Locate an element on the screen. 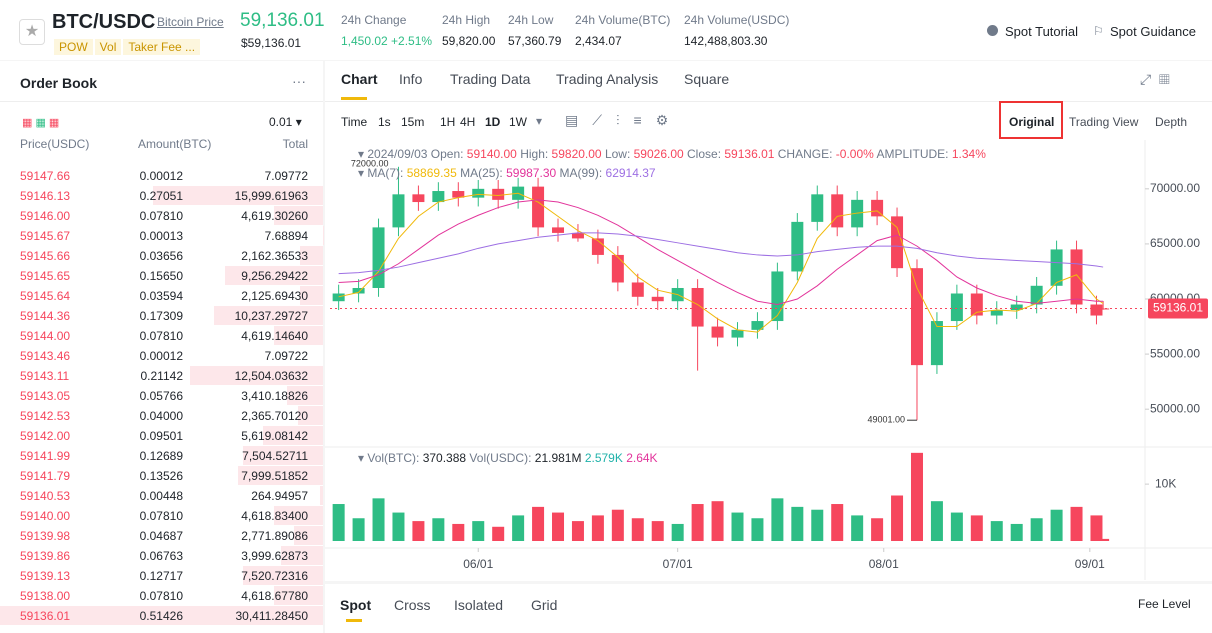  view-tradingview: Trading View is located at coordinates (1104, 122).